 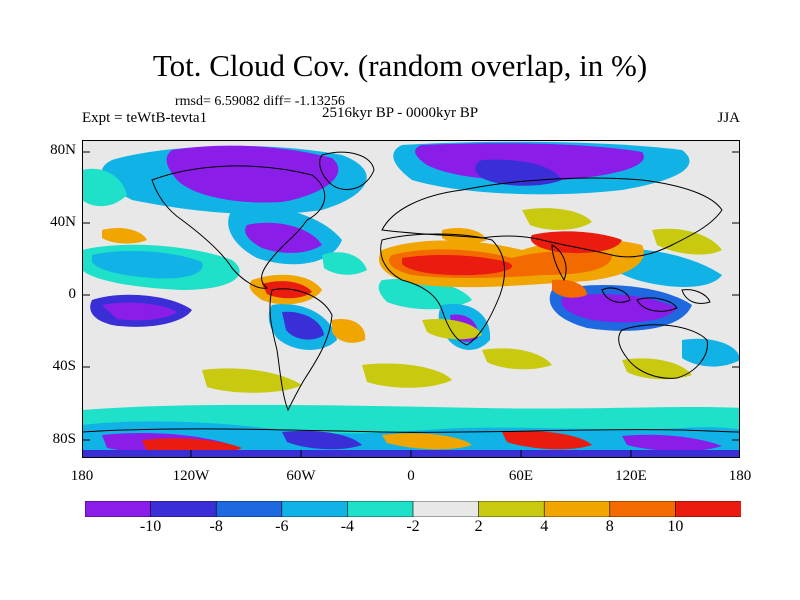 What do you see at coordinates (386, 178) in the screenshot?
I see `arctic-anomaly-field` at bounding box center [386, 178].